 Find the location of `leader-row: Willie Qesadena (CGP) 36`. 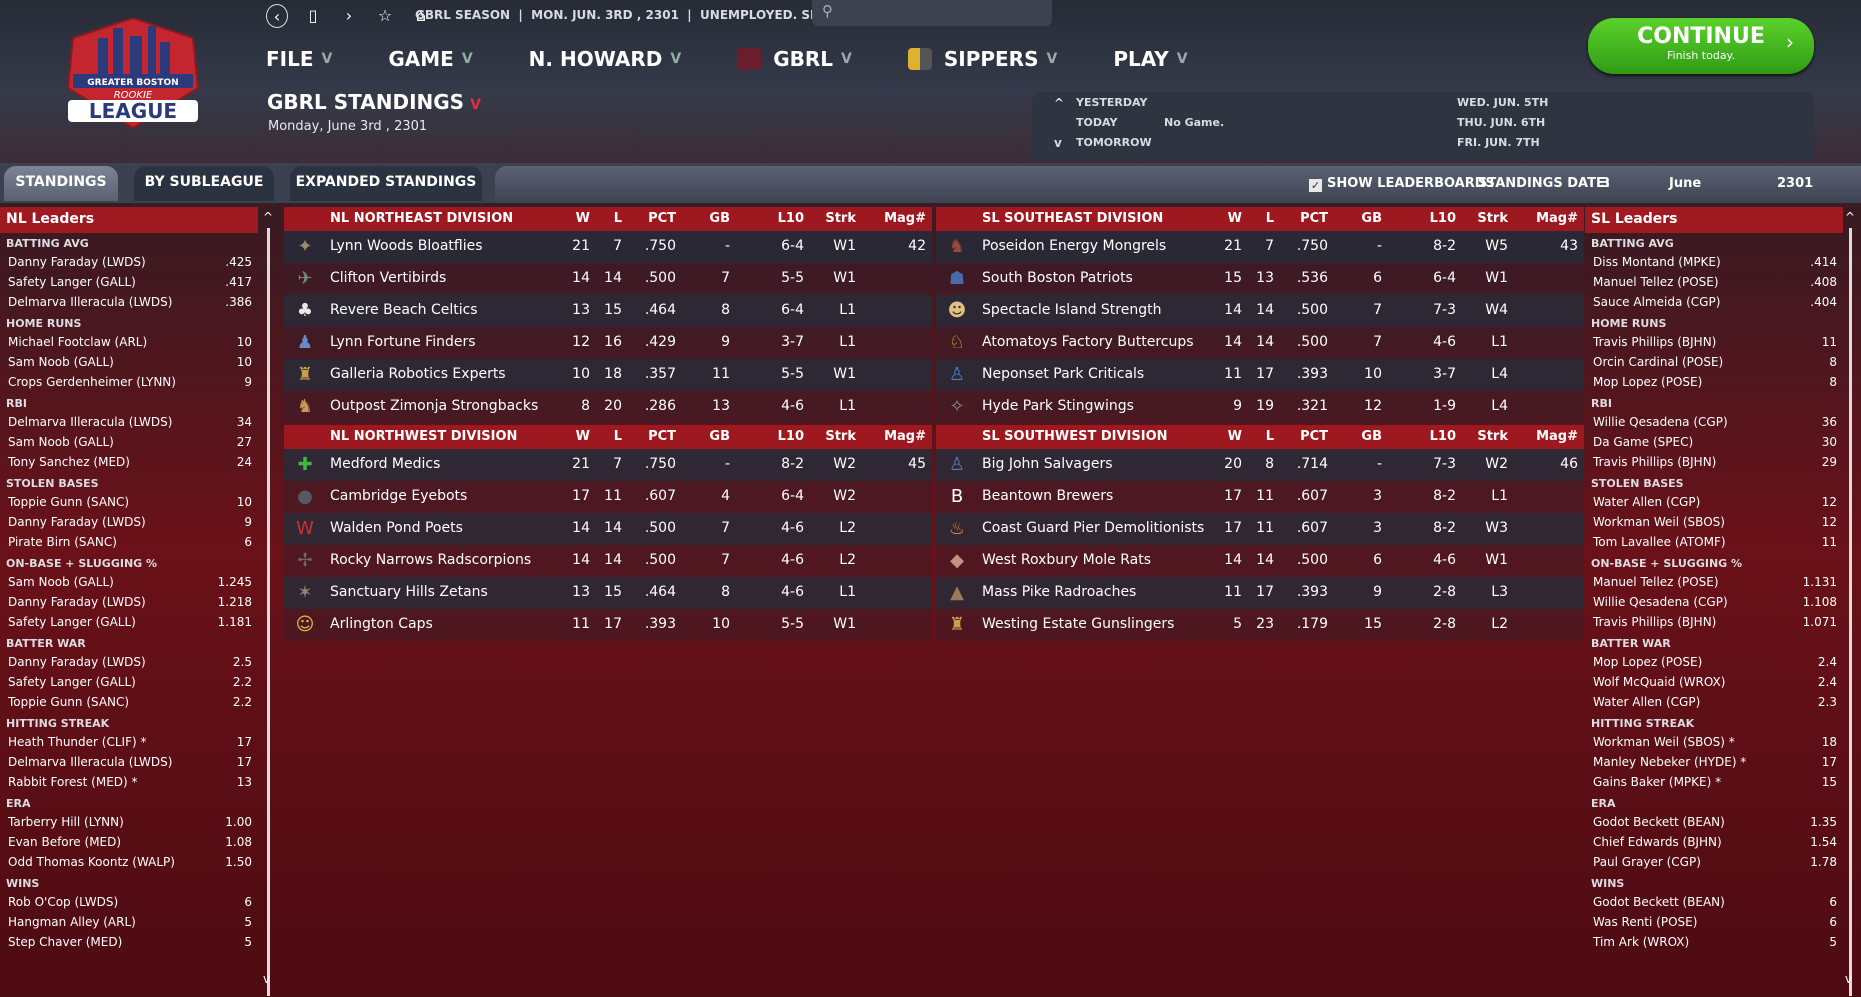

leader-row: Willie Qesadena (CGP) 36 is located at coordinates (1714, 423).